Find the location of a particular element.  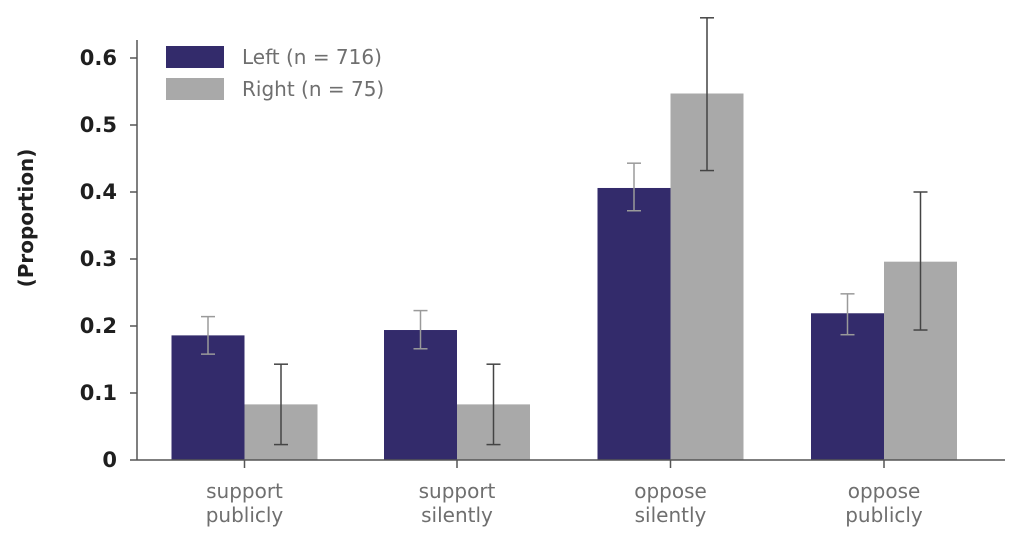

y-tick-label: 0.6 is located at coordinates (98, 58).